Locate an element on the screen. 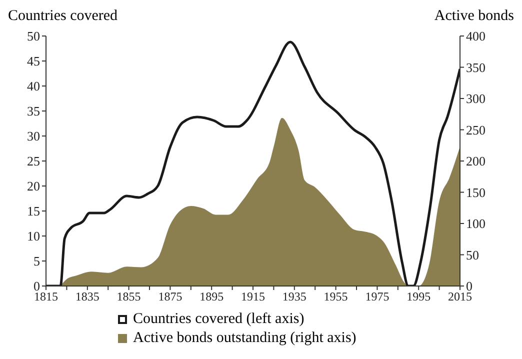 The height and width of the screenshot is (359, 522). x-tick-label: 1915 is located at coordinates (253, 297).